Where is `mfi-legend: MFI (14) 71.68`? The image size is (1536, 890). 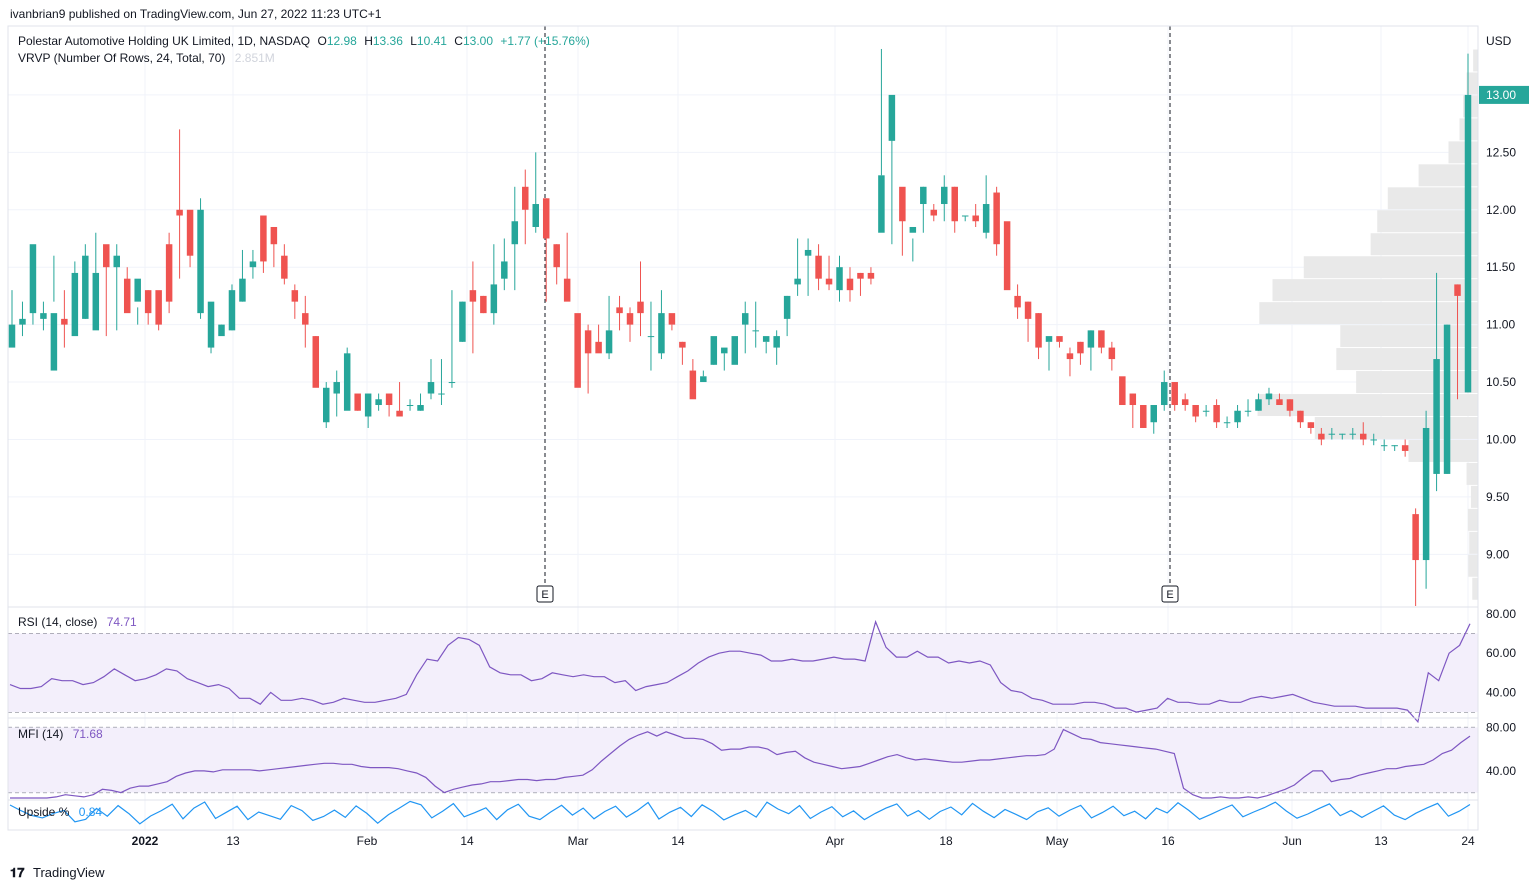
mfi-legend: MFI (14) 71.68 is located at coordinates (60, 734).